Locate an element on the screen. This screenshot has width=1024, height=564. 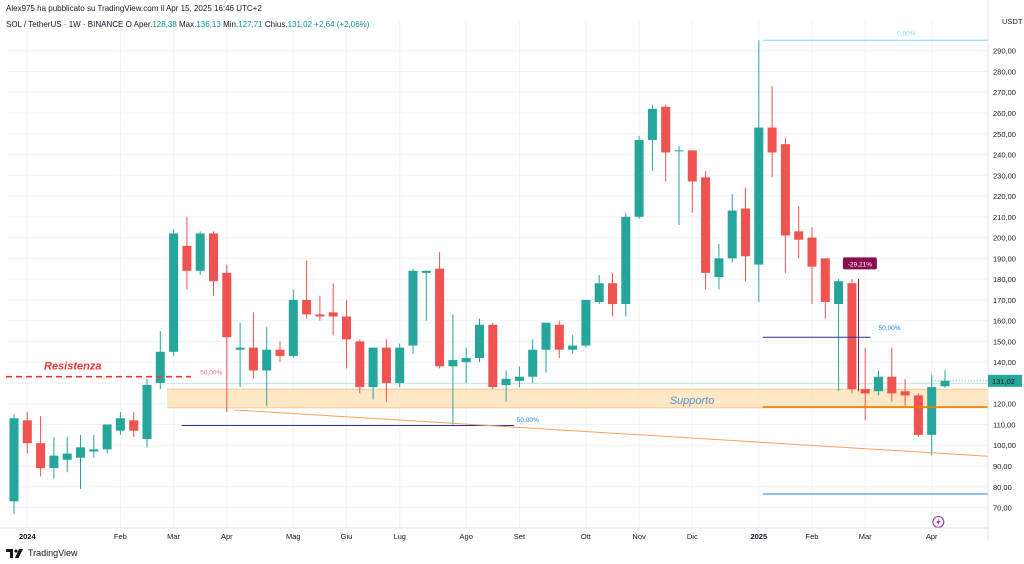
price-tick-label: 160,00 is located at coordinates (1004, 321).